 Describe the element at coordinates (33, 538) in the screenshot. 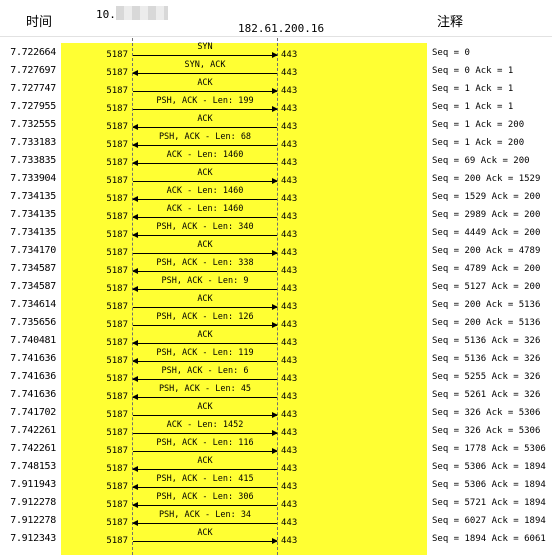

I see `packet-time: 7.912343` at that location.